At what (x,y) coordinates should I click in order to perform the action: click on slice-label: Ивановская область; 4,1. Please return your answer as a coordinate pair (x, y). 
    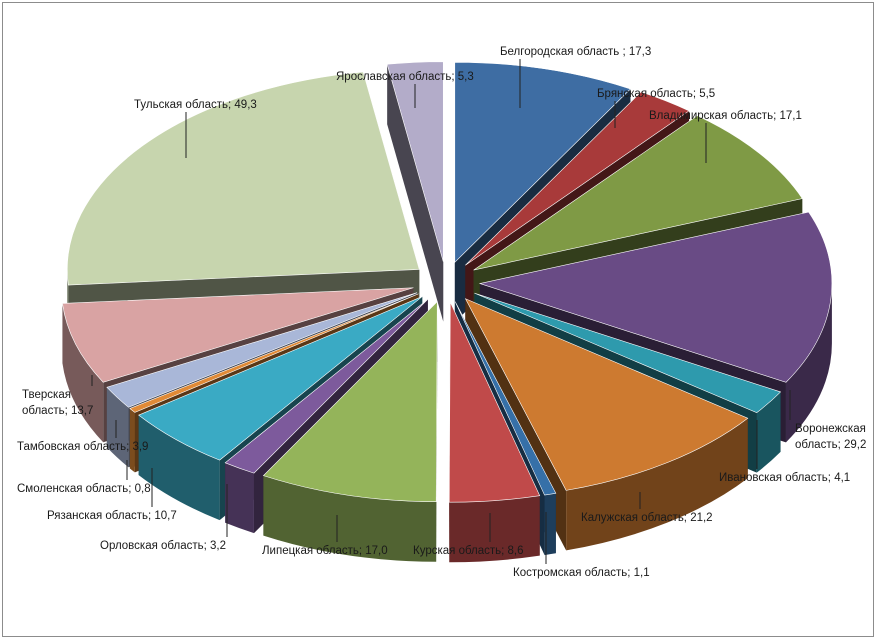
    Looking at the image, I should click on (784, 478).